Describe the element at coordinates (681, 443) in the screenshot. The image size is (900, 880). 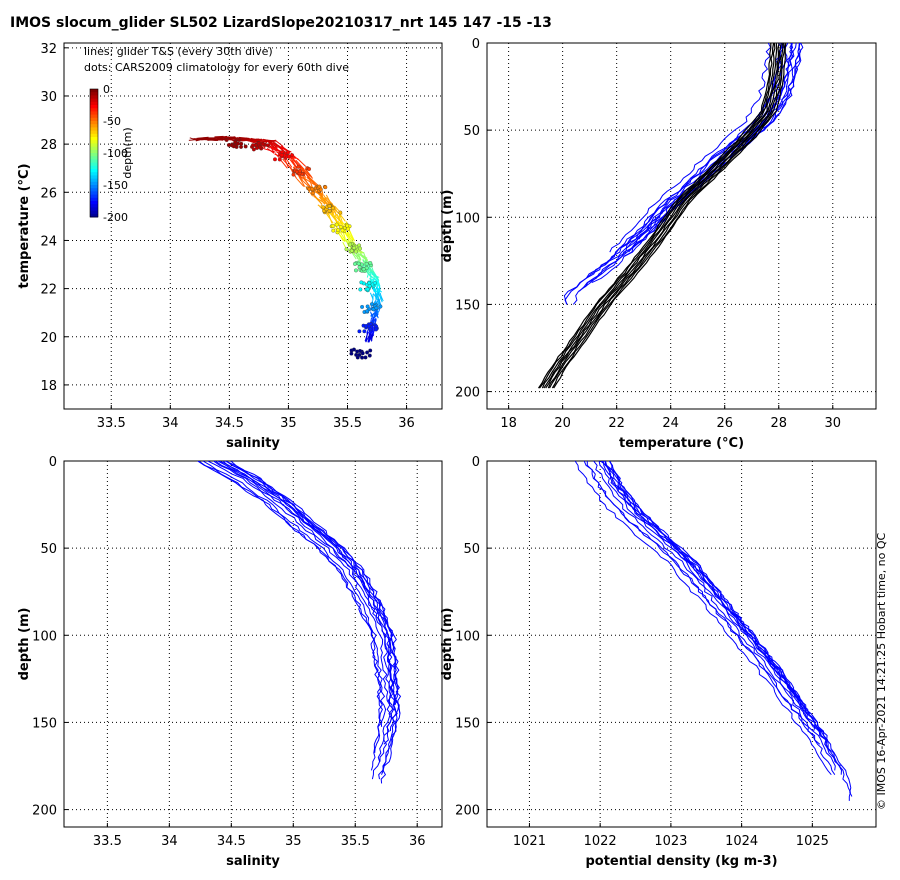
I see `x-axis-label: temperature (°C)` at that location.